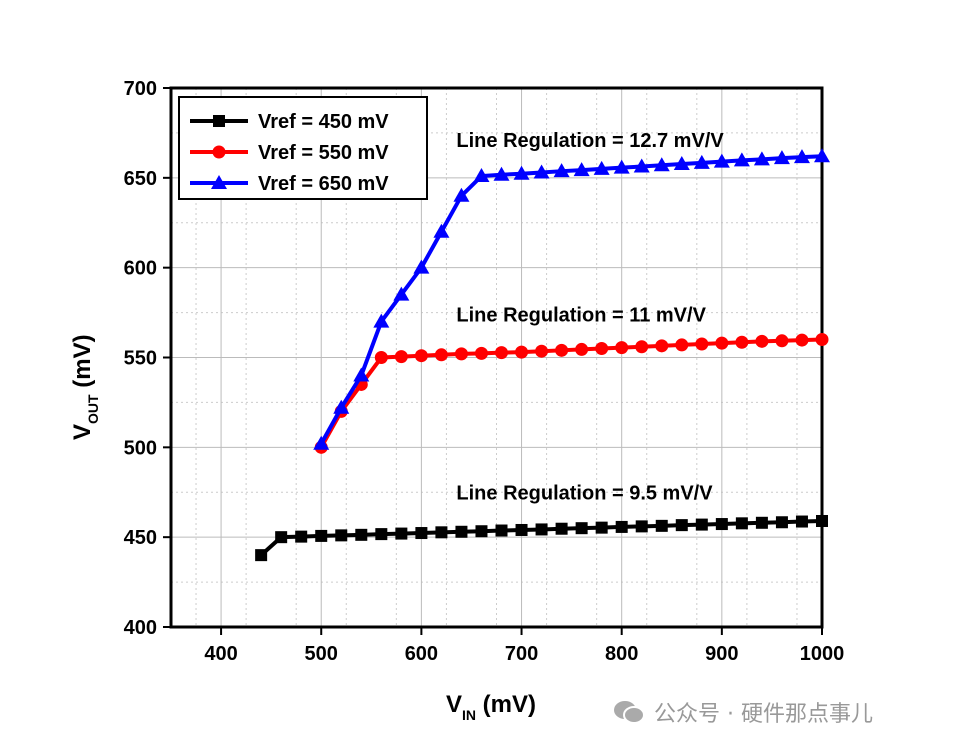  I want to click on y-axis-label: VOUT (mV), so click(85, 387).